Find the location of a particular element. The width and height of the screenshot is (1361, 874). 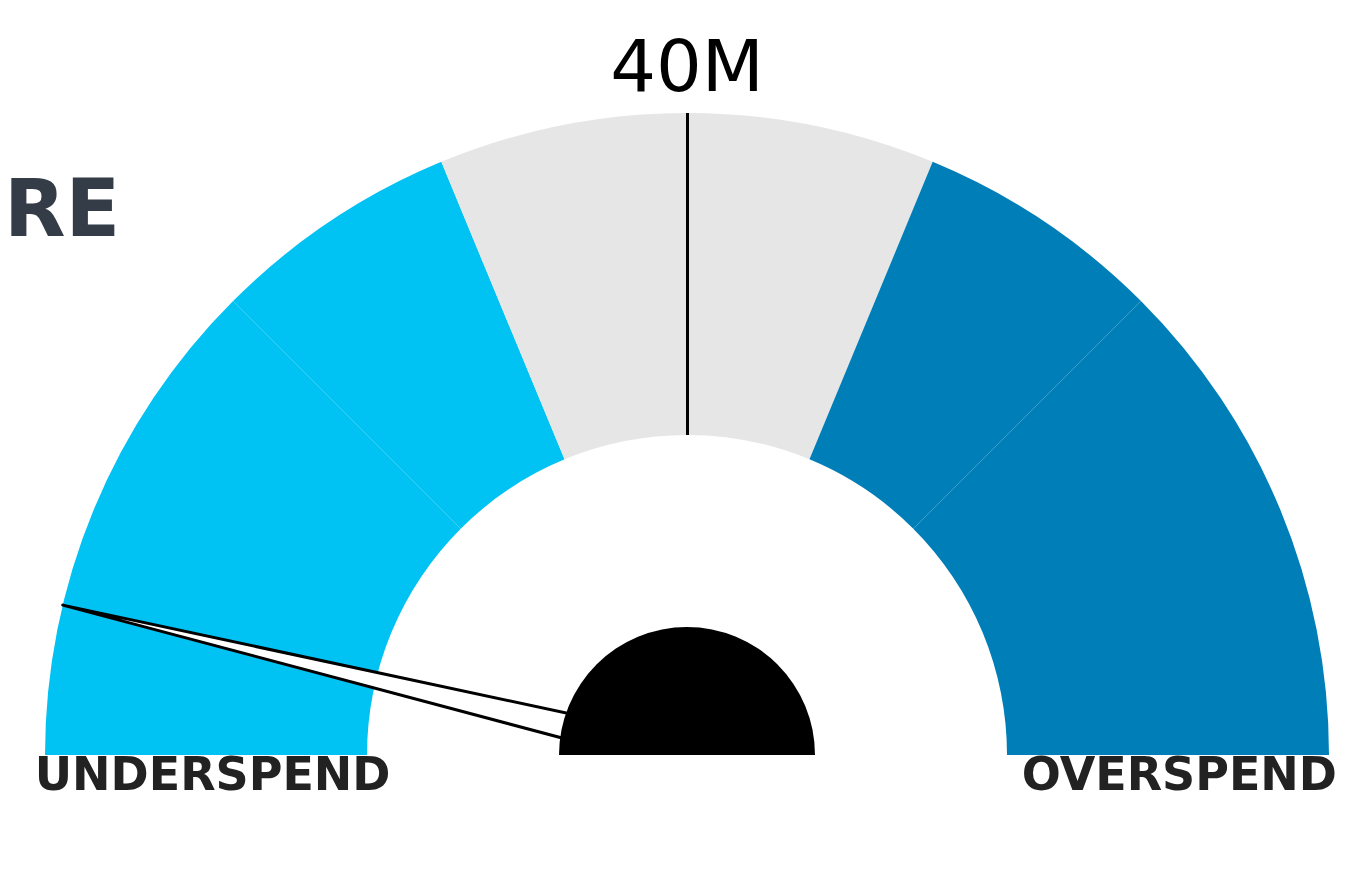

text: 40M is located at coordinates (687, 66).